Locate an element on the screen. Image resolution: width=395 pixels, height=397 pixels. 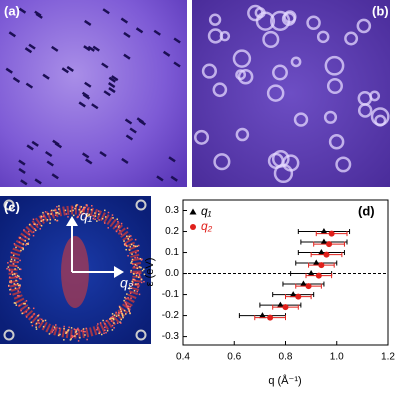
panel-label: (d) is located at coordinates (366, 210).